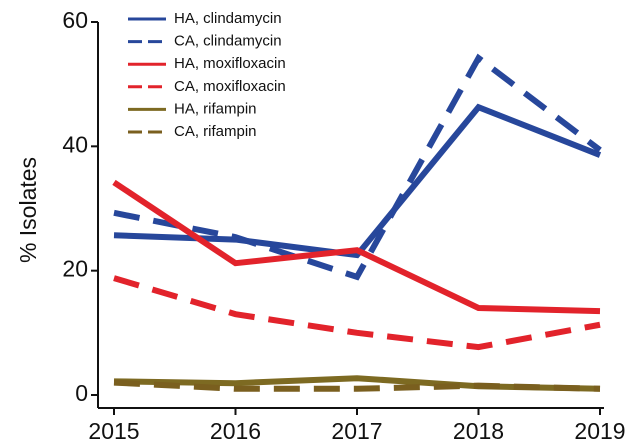  I want to click on legend-label: HA, rifampin, so click(215, 108).